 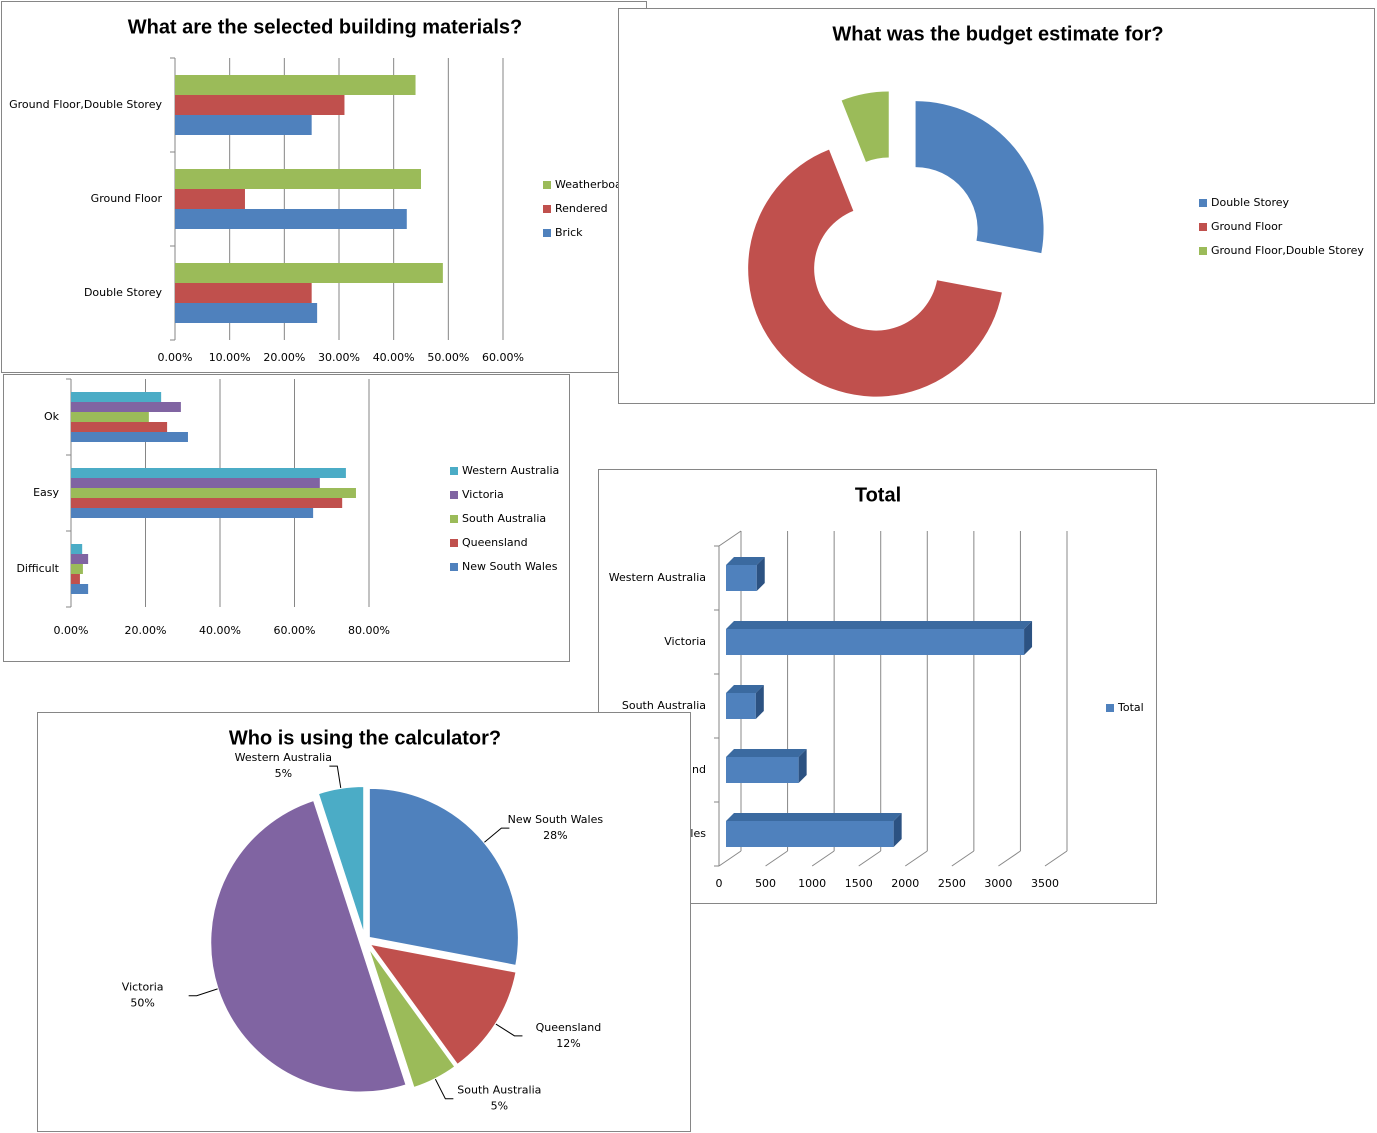 What do you see at coordinates (339, 357) in the screenshot?
I see `x-tick-label: 30.00%` at bounding box center [339, 357].